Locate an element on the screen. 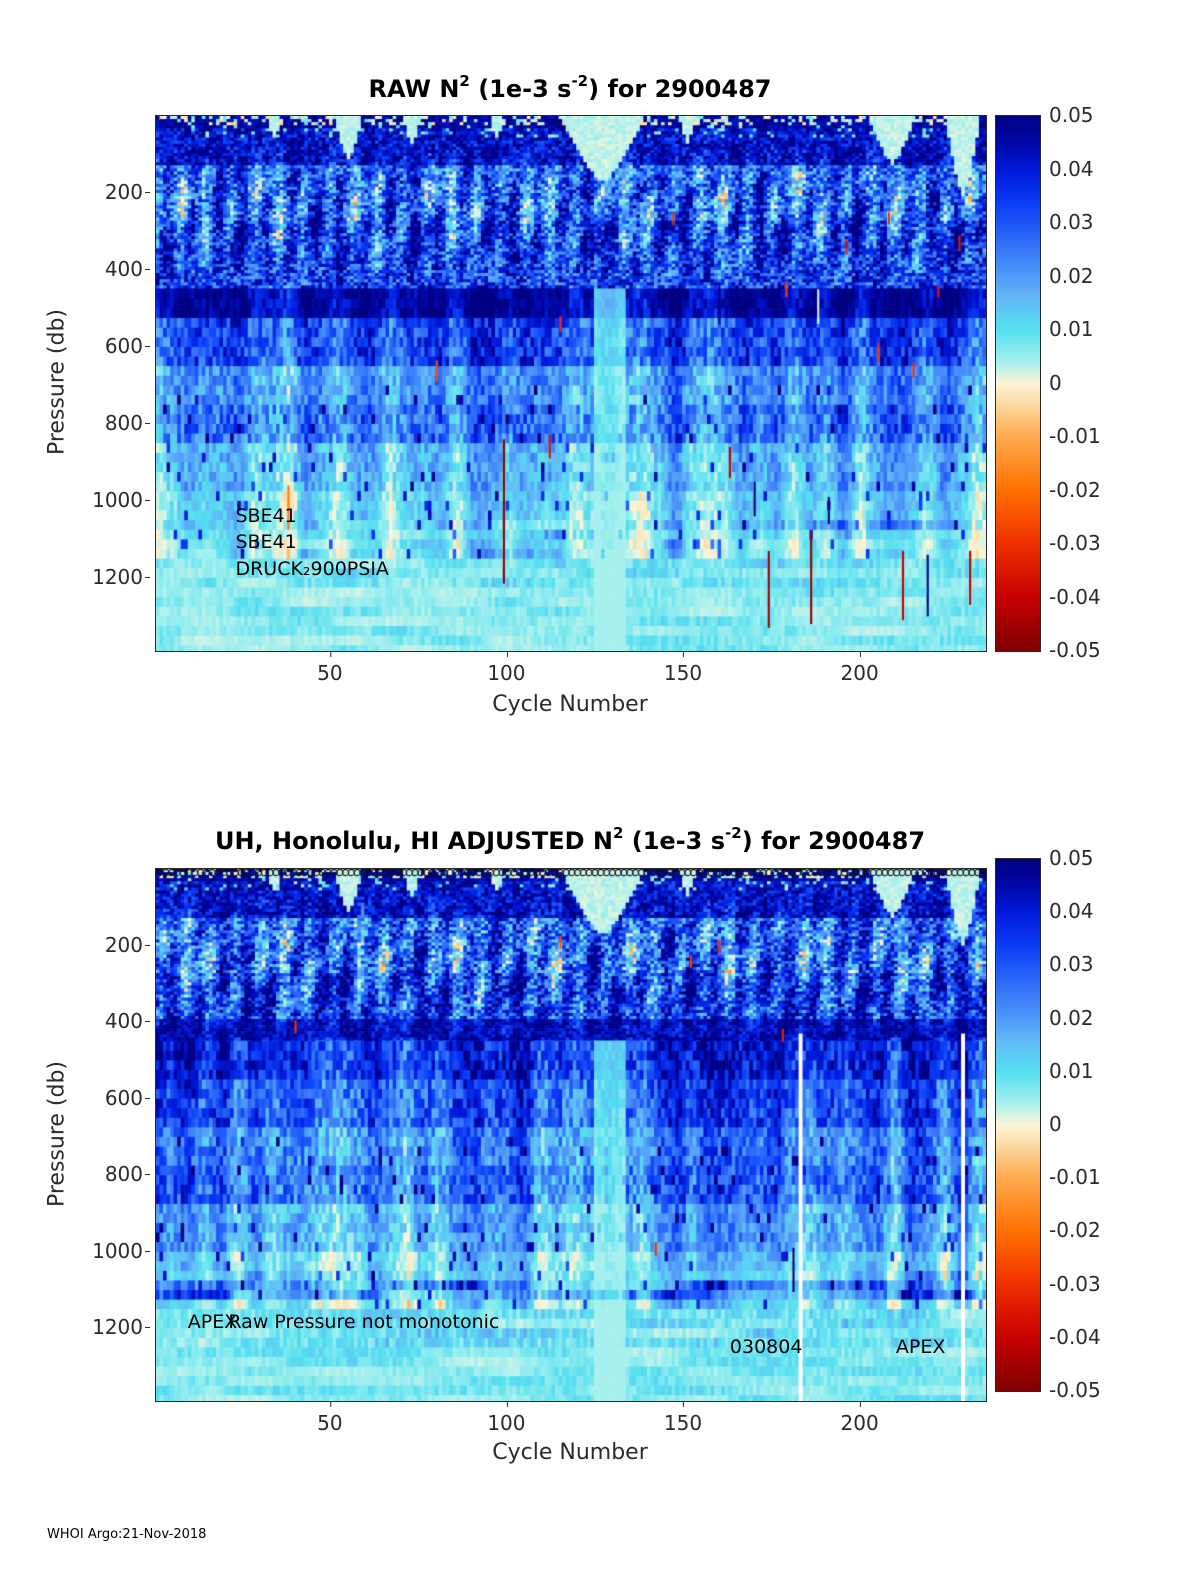 Image resolution: width=1200 pixels, height=1575 pixels. plot-title-raw: RAW N2 (1e-3 s-2) for 2900487 is located at coordinates (570, 87).